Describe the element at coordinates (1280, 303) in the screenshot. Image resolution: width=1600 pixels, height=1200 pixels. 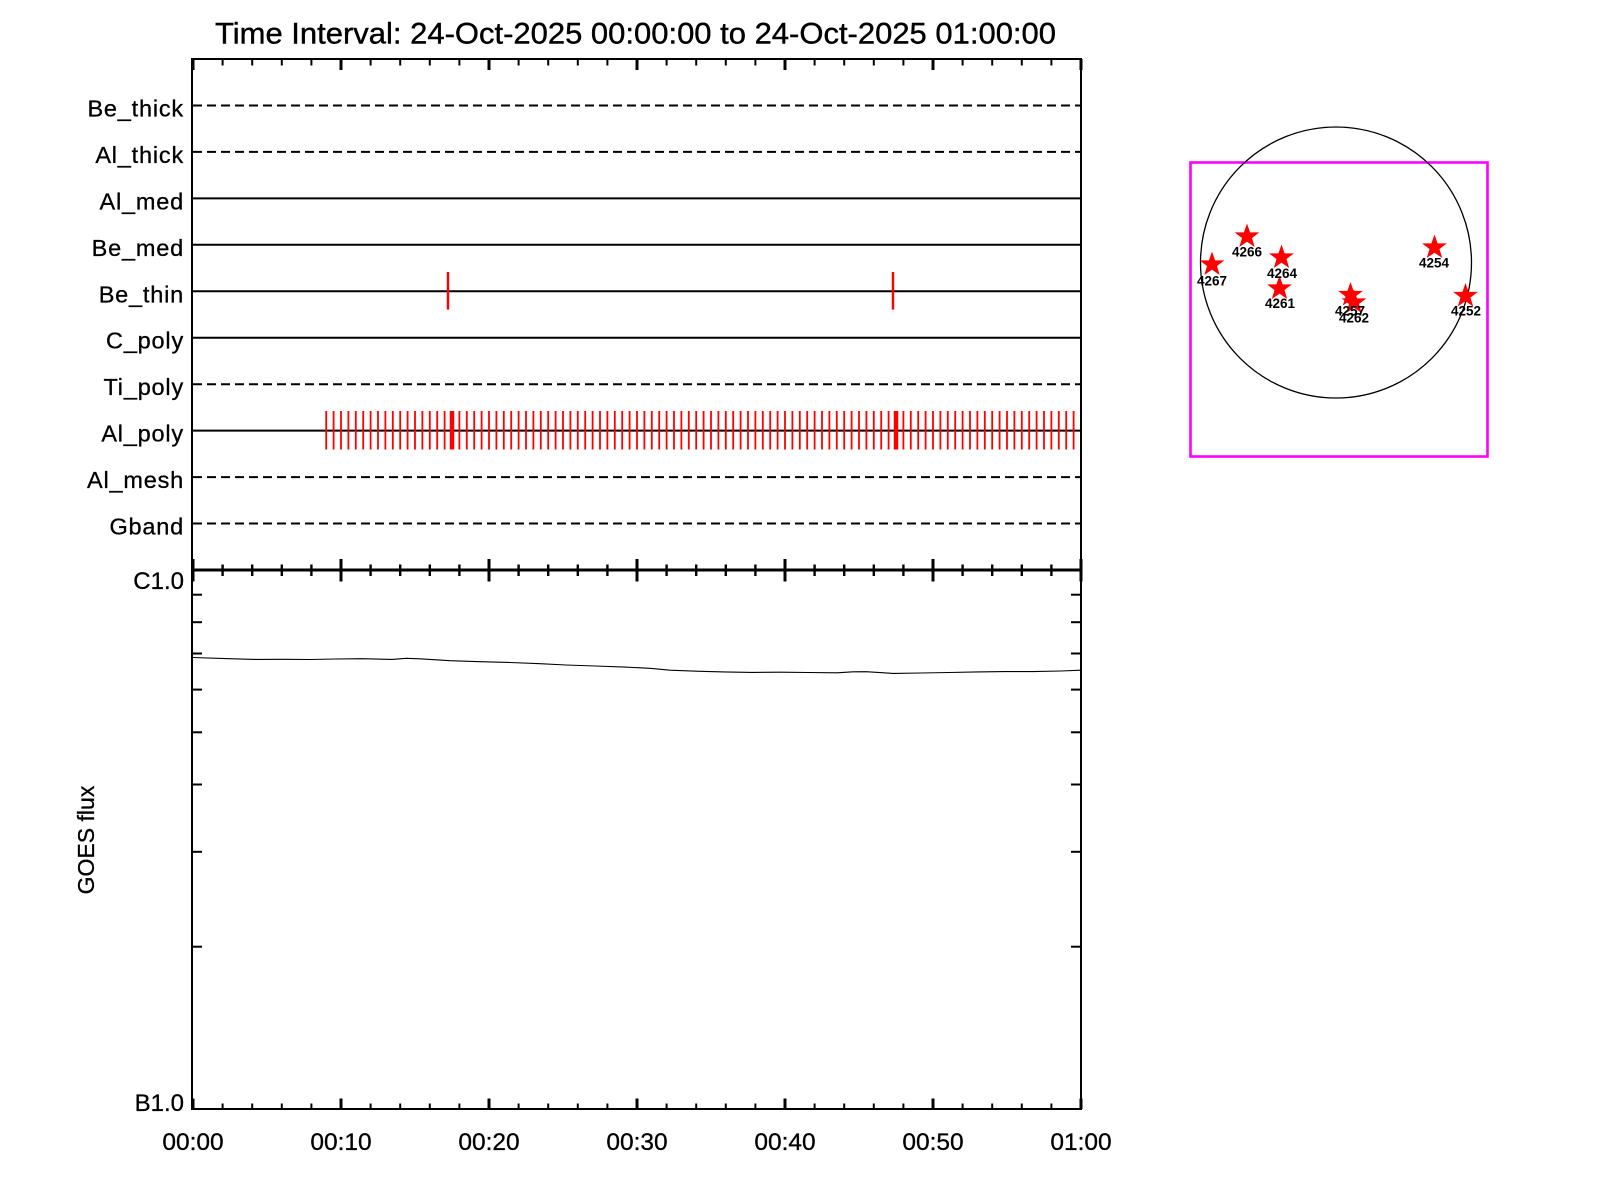
I see `svg-text: 4261` at that location.